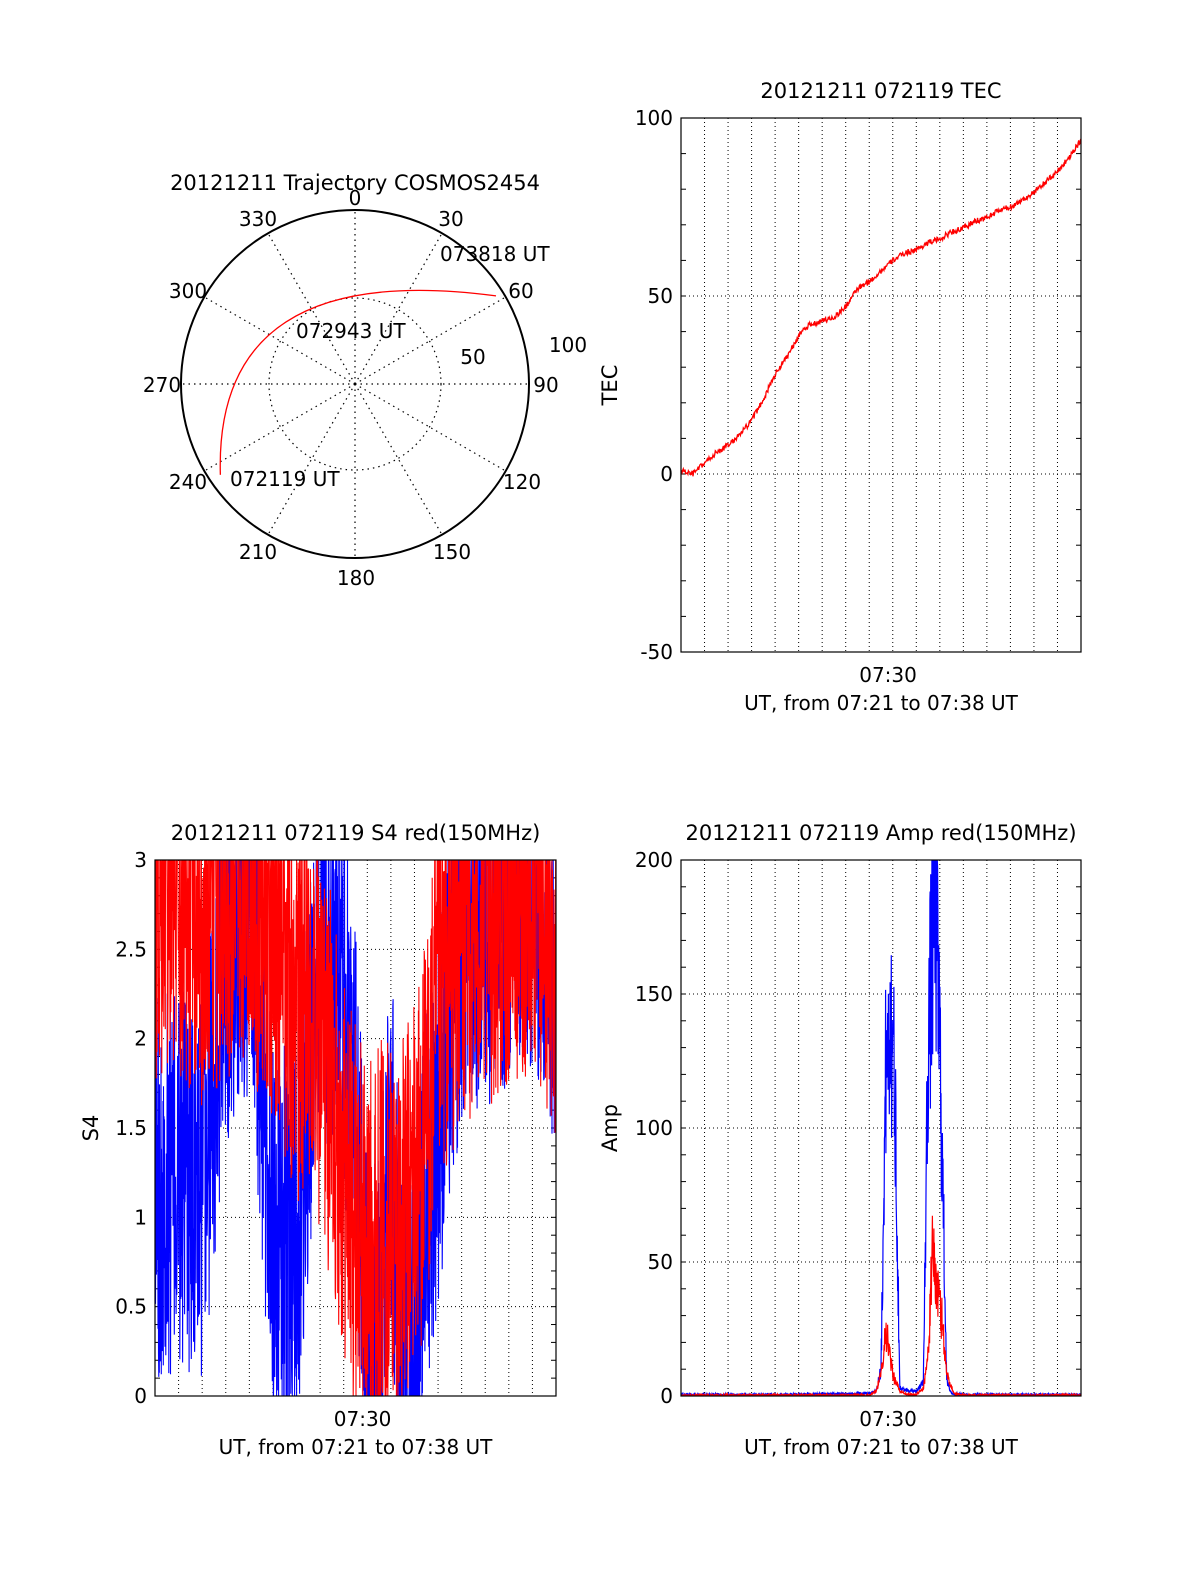 This screenshot has width=1200, height=1575. I want to click on tec-ytick-label: 100, so click(654, 118).